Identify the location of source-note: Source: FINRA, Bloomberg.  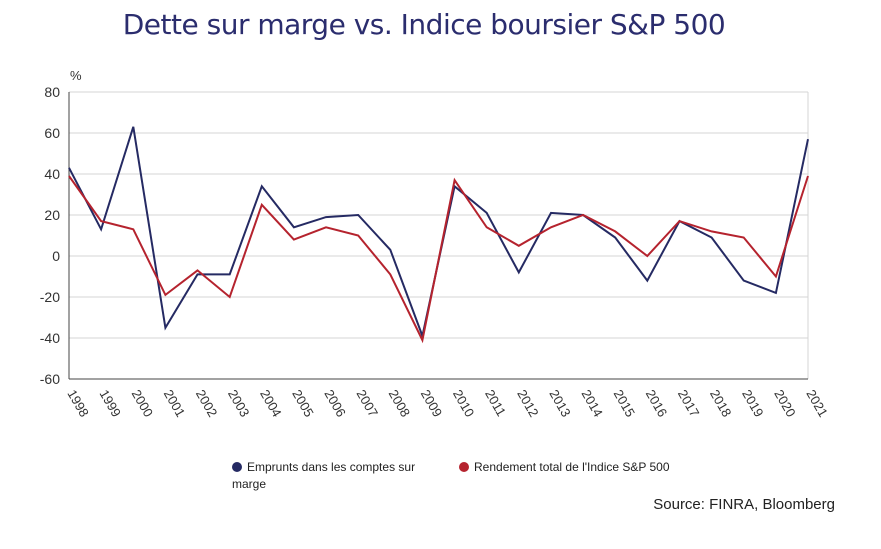
(744, 504).